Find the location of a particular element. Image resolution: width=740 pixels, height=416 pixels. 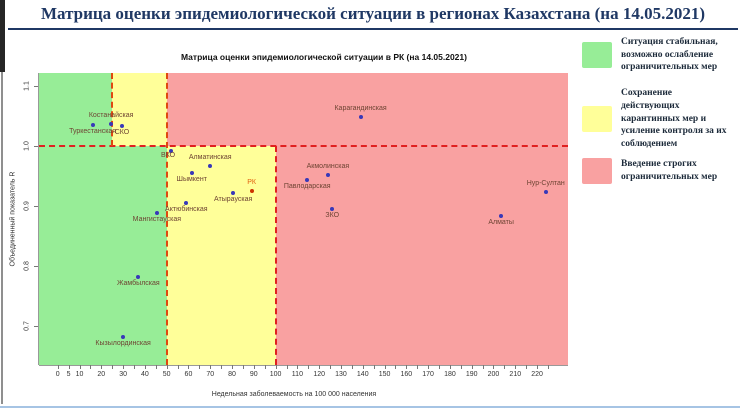

data-point-label-СКО: СКО is located at coordinates (122, 133).